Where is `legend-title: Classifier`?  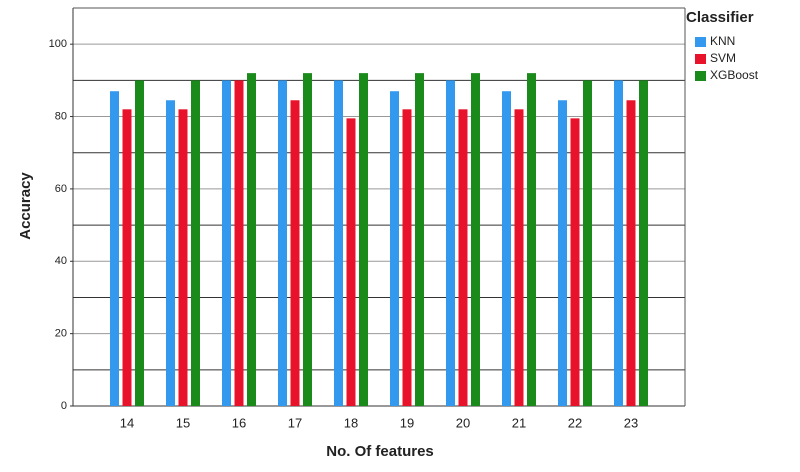
legend-title: Classifier is located at coordinates (720, 17).